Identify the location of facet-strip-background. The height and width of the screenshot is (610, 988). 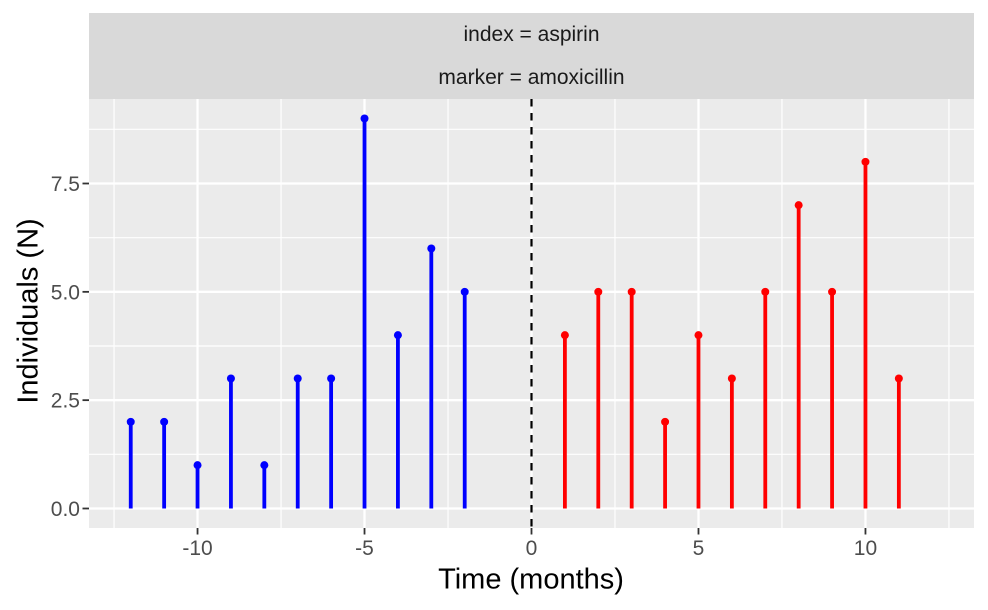
(531, 56).